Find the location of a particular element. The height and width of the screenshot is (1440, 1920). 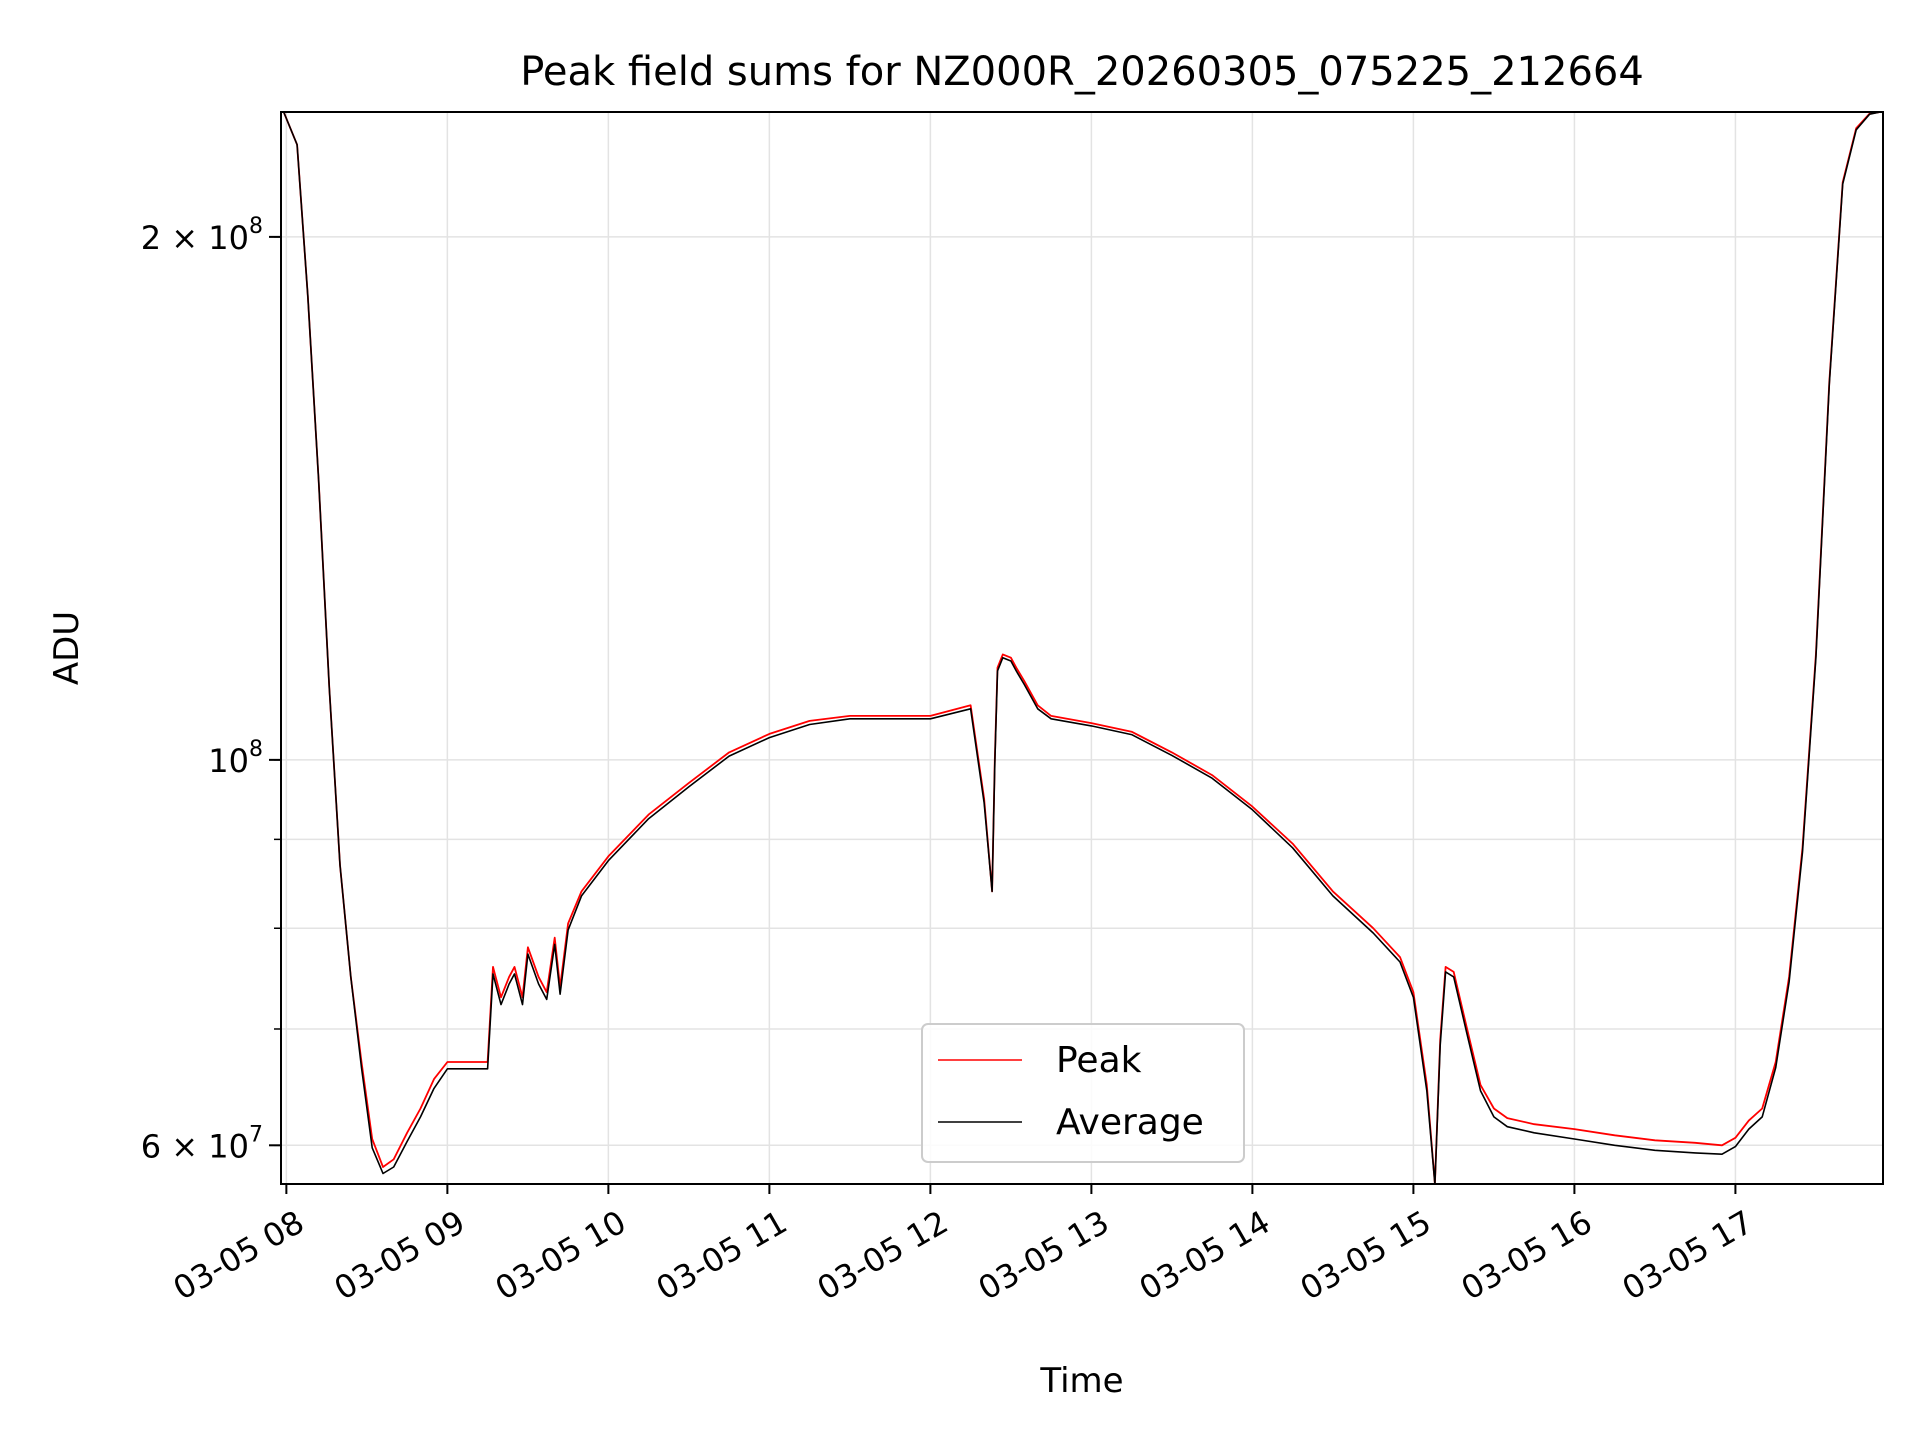

legend-average-label: Average is located at coordinates (1130, 1122).